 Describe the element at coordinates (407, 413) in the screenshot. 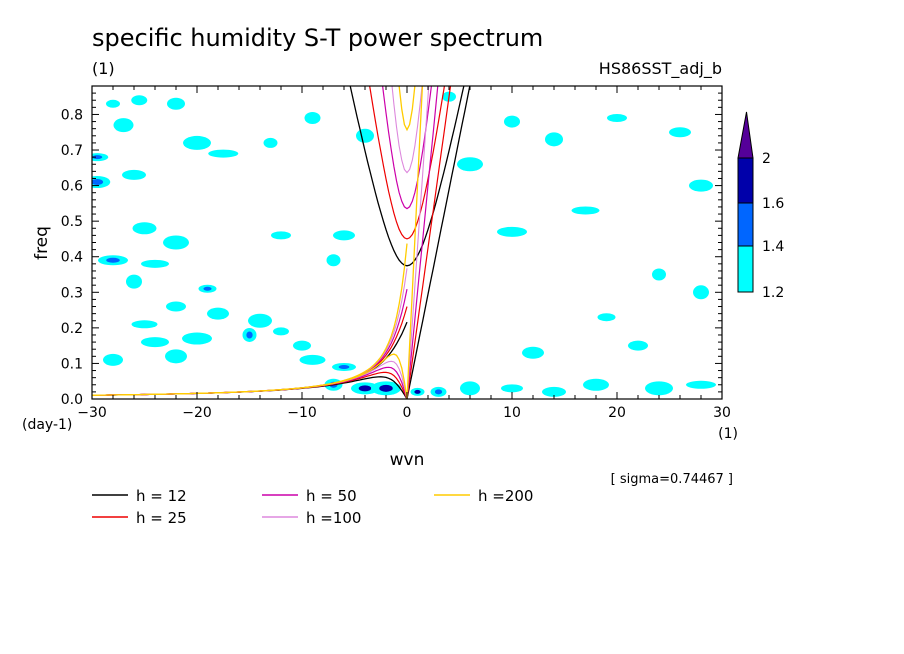

I see `x-tick-label: 0` at that location.